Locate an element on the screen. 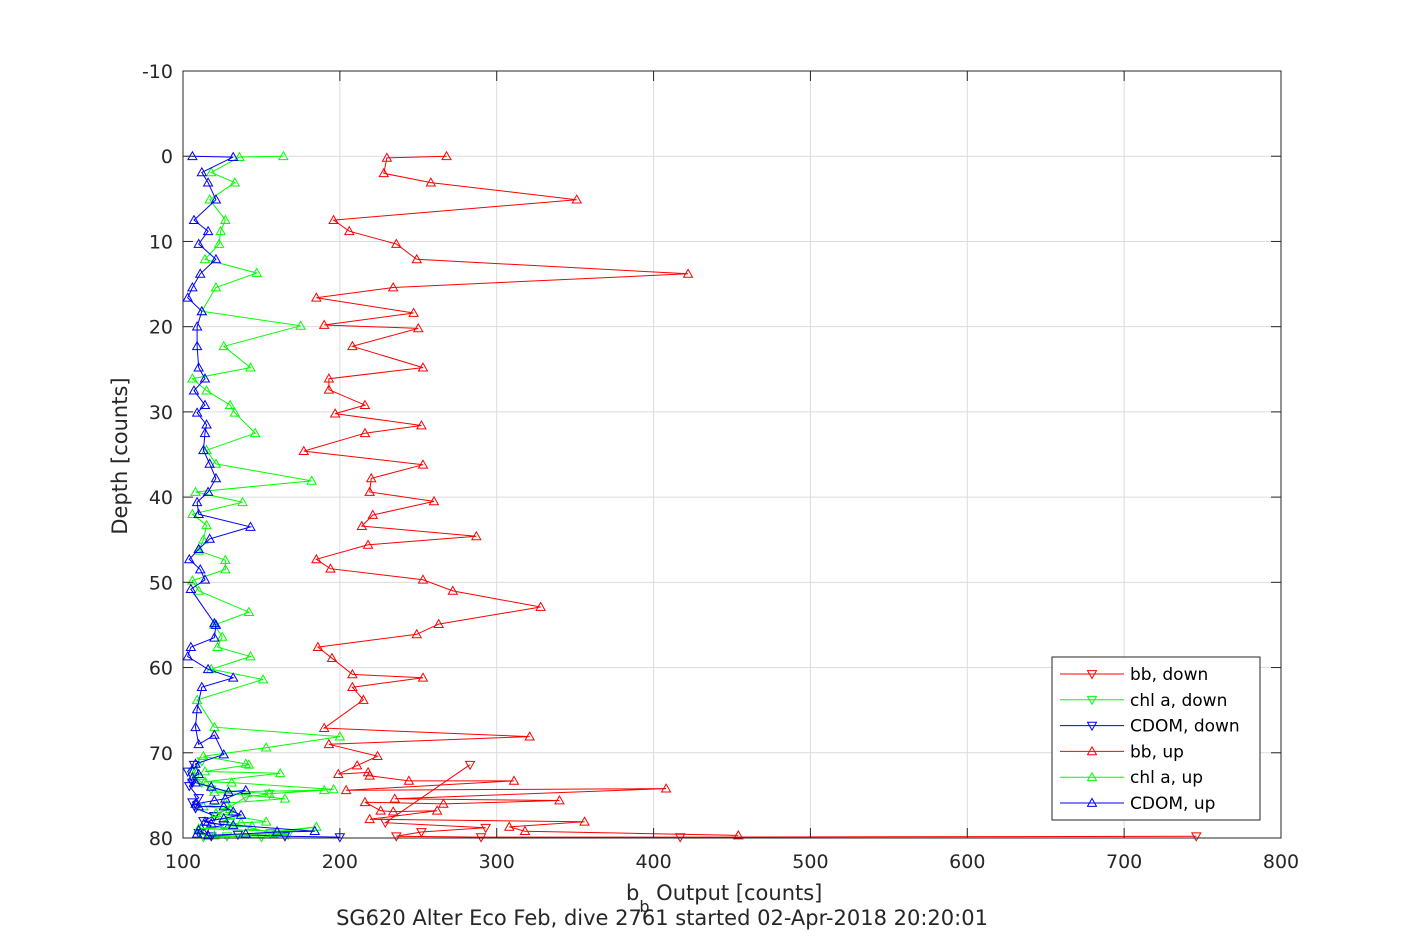  x-axis-title-main: b is located at coordinates (632, 893).